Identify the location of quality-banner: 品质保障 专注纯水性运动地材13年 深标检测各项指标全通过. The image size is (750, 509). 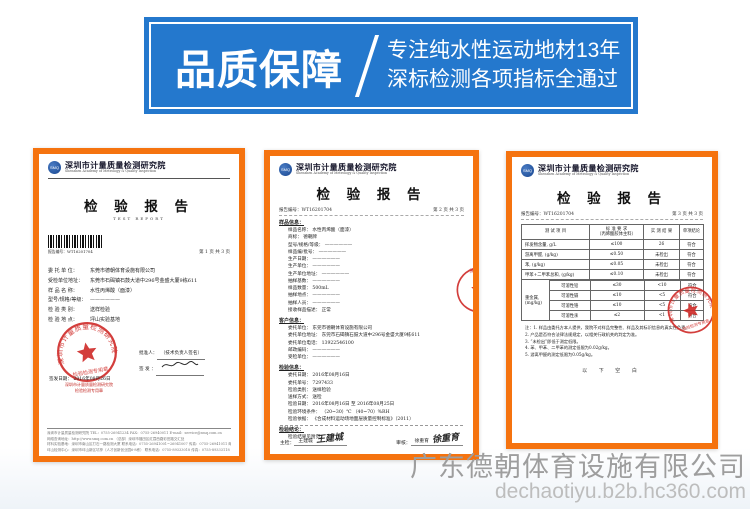
(391, 65).